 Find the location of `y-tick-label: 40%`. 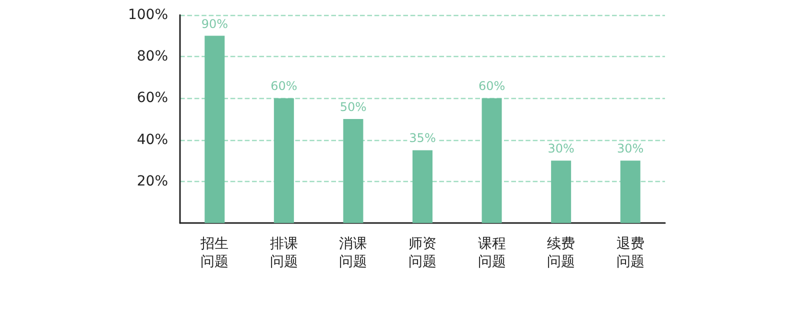

y-tick-label: 40% is located at coordinates (152, 140).